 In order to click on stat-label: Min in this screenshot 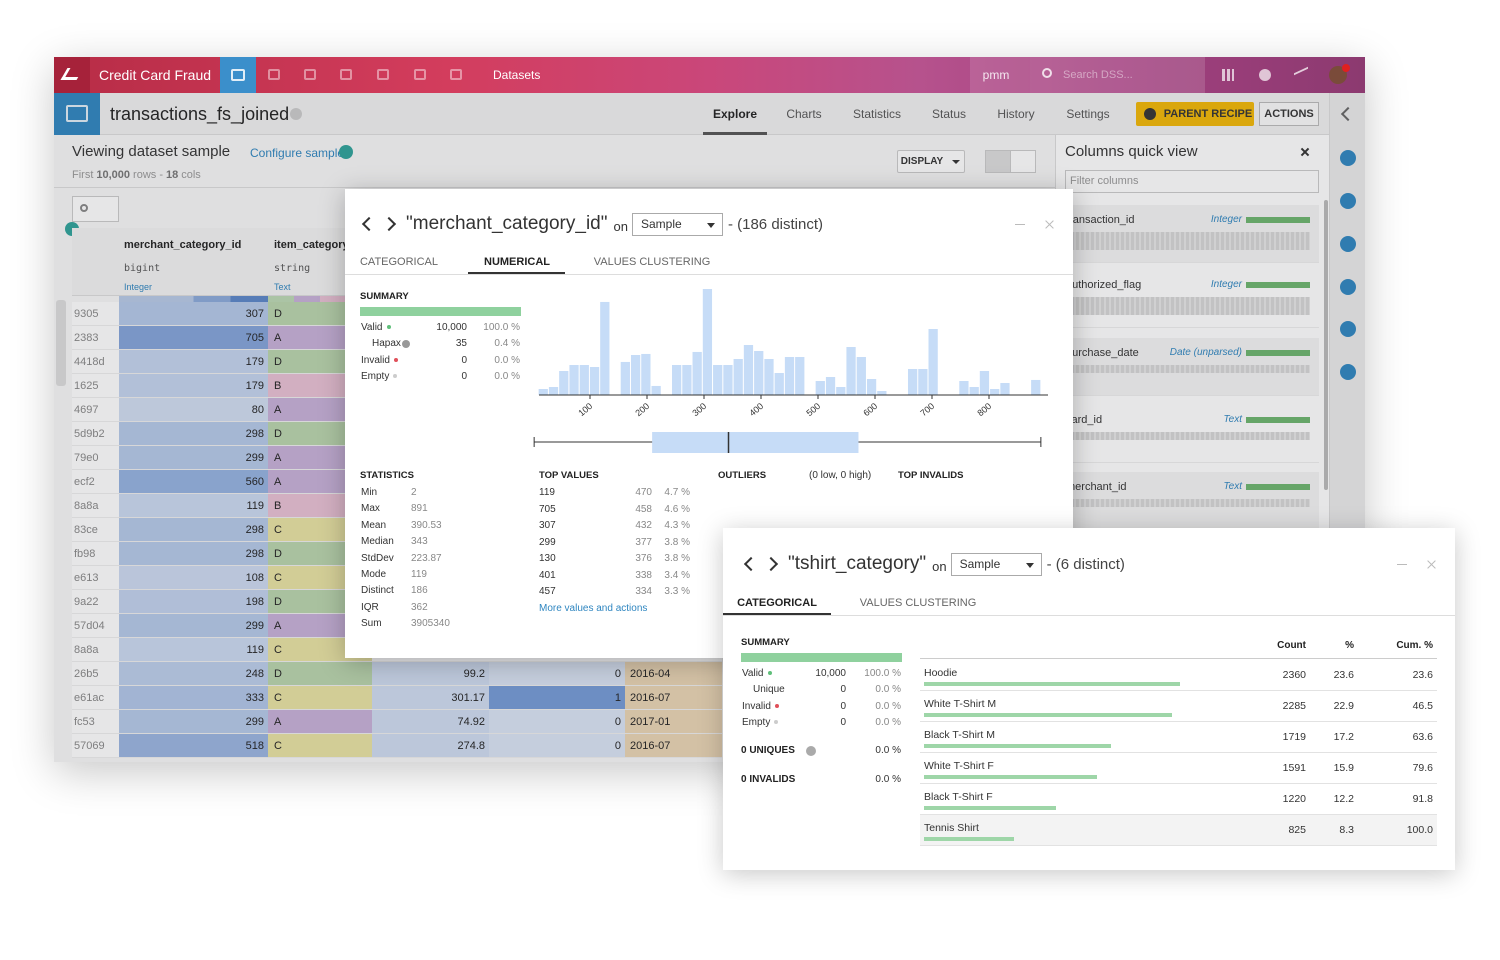, I will do `click(369, 492)`.